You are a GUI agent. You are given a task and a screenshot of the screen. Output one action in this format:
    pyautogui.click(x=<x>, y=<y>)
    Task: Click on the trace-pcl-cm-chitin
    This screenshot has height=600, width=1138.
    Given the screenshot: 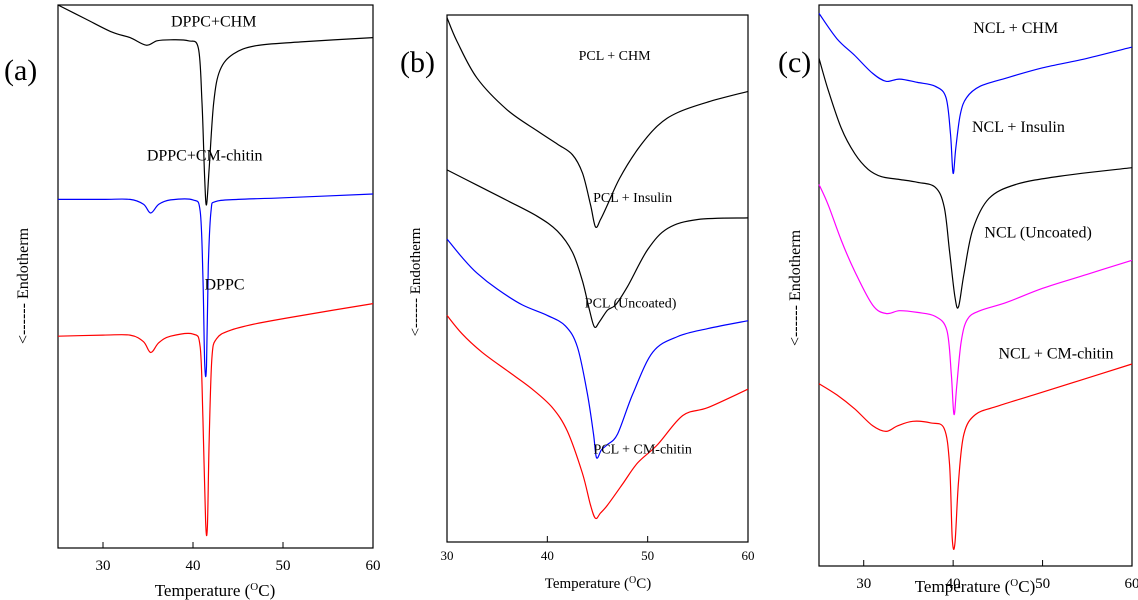 What is the action you would take?
    pyautogui.click(x=597, y=417)
    